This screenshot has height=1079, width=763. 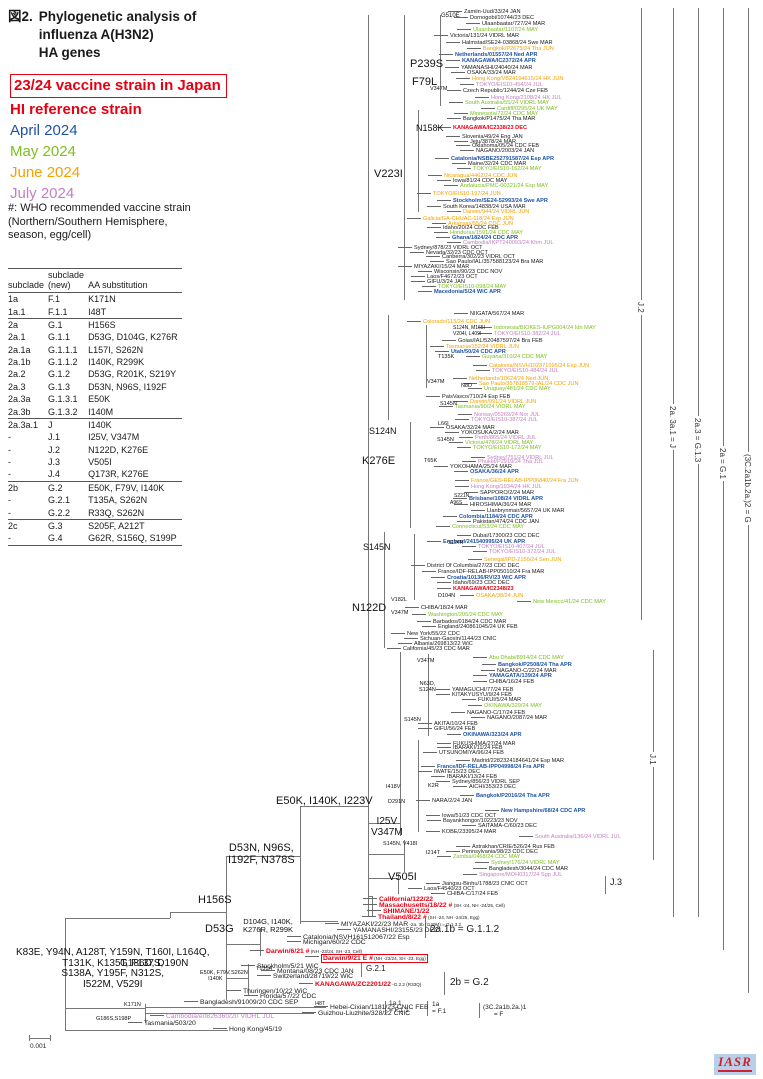 What do you see at coordinates (503, 402) in the screenshot?
I see `leaf-label: Darwin/991/24 VIDRL JUN` at bounding box center [503, 402].